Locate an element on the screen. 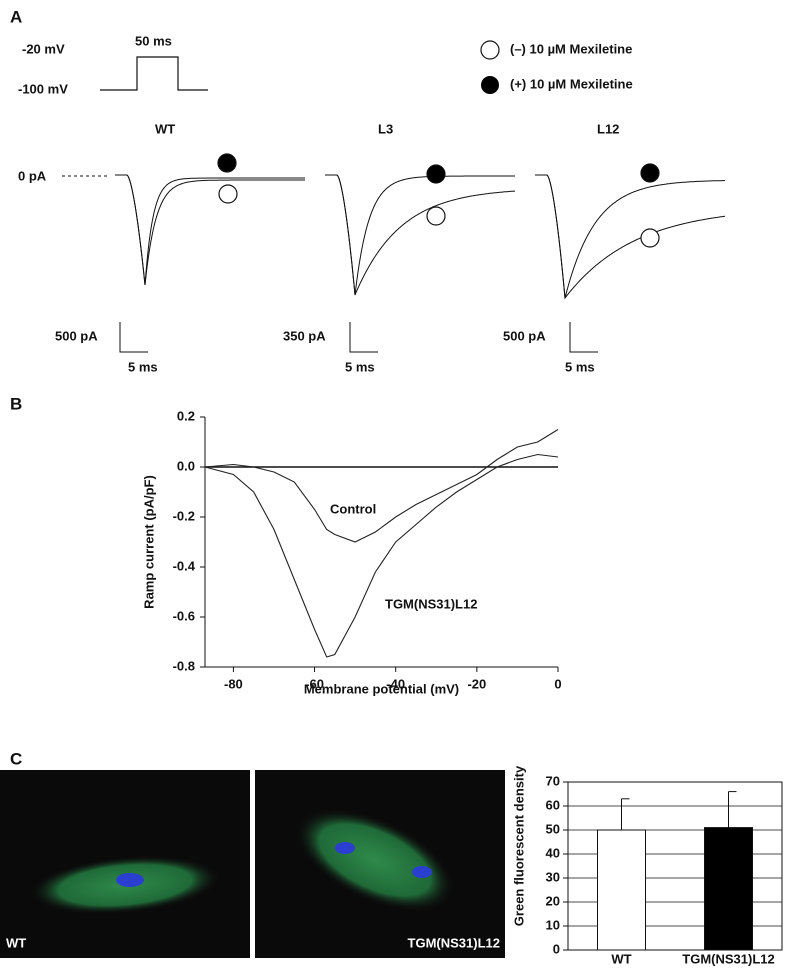 The width and height of the screenshot is (800, 968). scale-current: 350 pA is located at coordinates (304, 335).